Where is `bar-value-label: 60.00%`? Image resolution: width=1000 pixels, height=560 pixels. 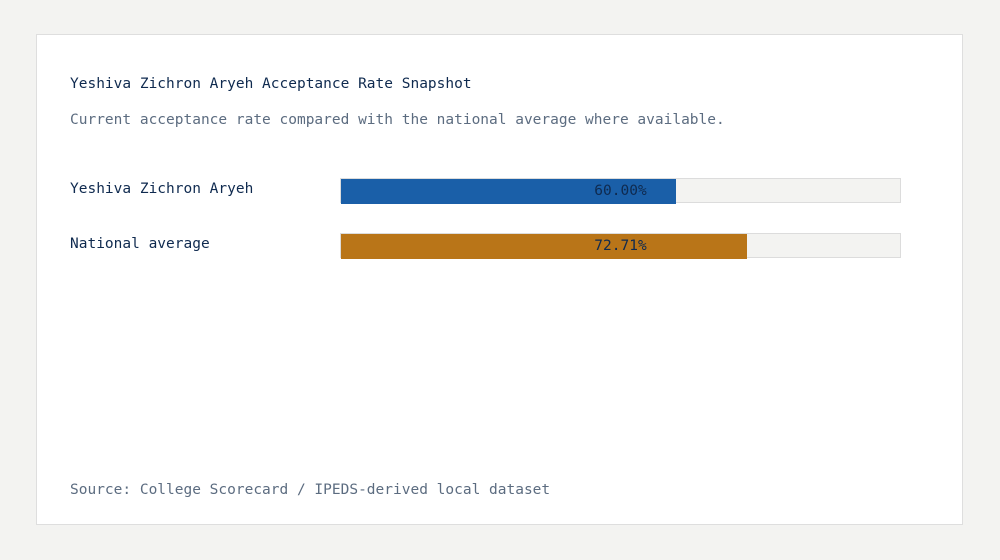 bar-value-label: 60.00% is located at coordinates (620, 191).